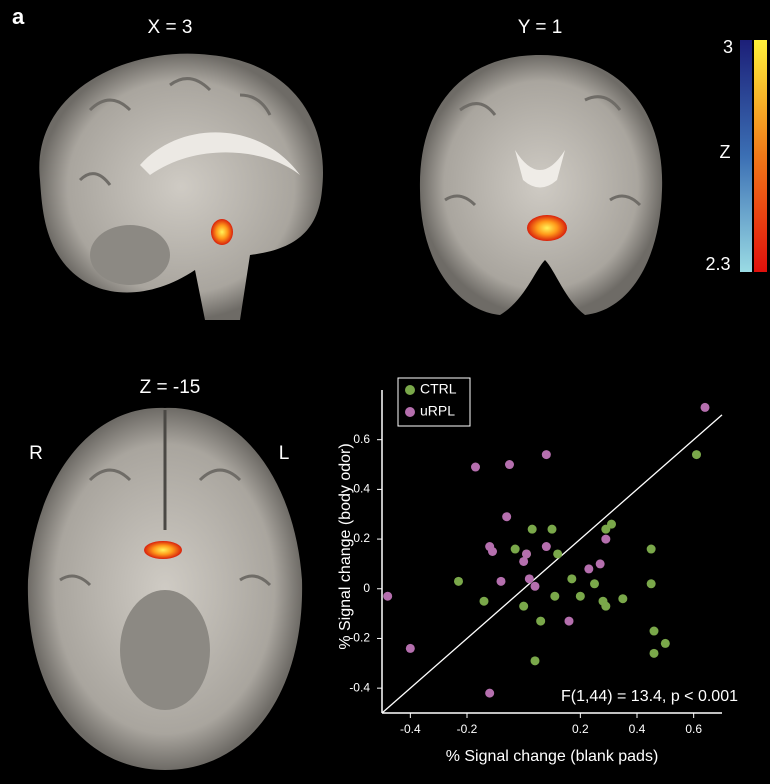  Describe the element at coordinates (540, 27) in the screenshot. I see `slice-label: Y = 1` at that location.